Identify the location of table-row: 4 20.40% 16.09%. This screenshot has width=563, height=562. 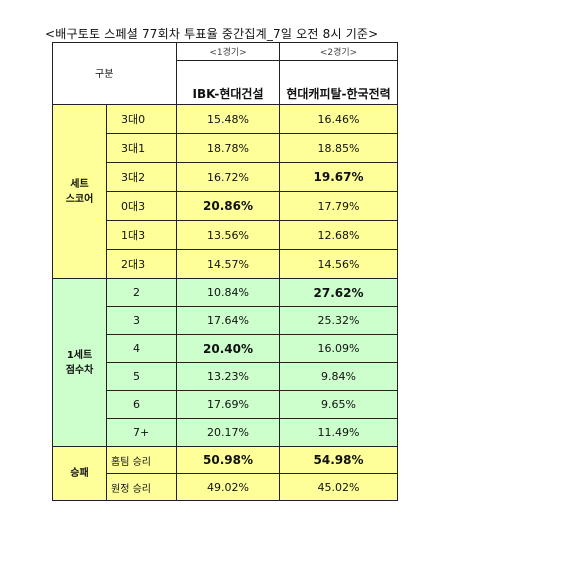
(225, 348).